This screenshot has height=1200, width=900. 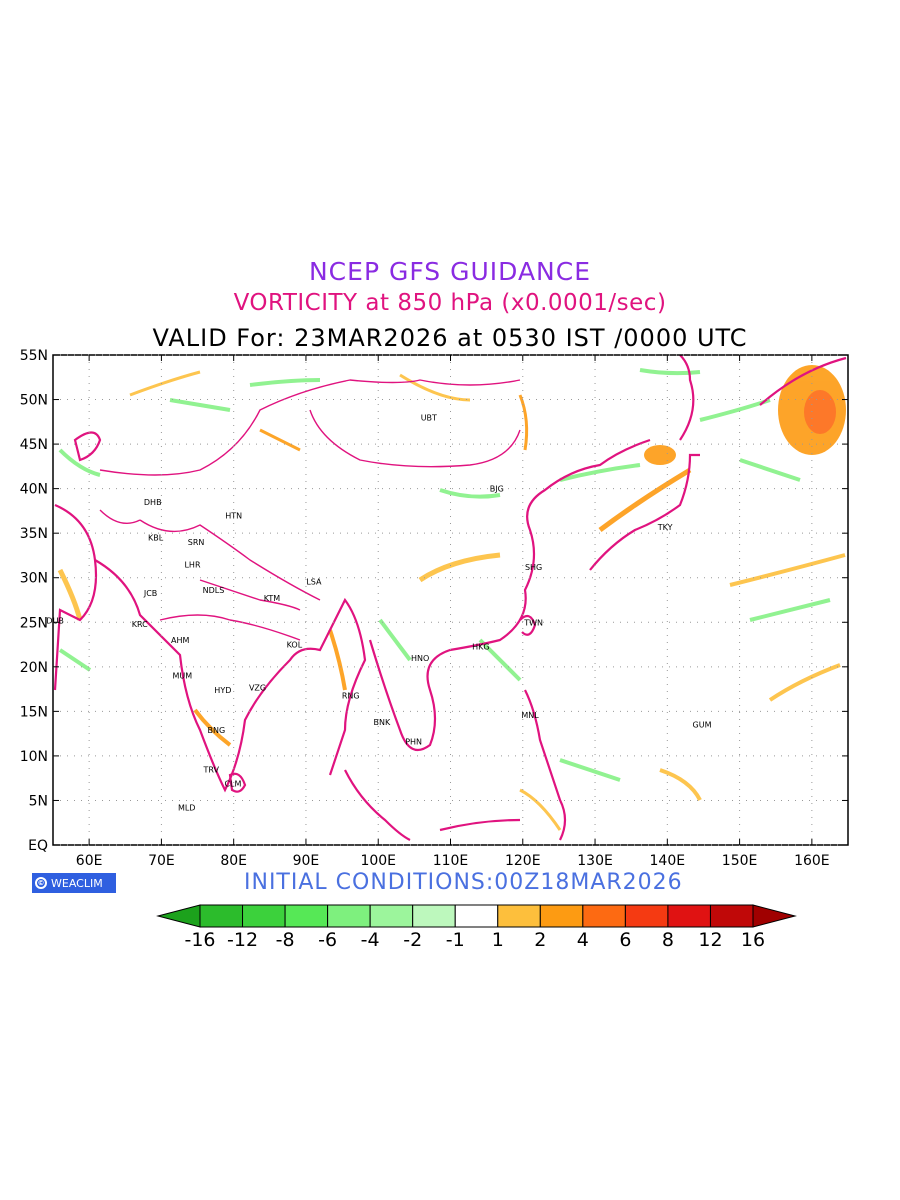 I want to click on station-label: VZG, so click(x=257, y=687).